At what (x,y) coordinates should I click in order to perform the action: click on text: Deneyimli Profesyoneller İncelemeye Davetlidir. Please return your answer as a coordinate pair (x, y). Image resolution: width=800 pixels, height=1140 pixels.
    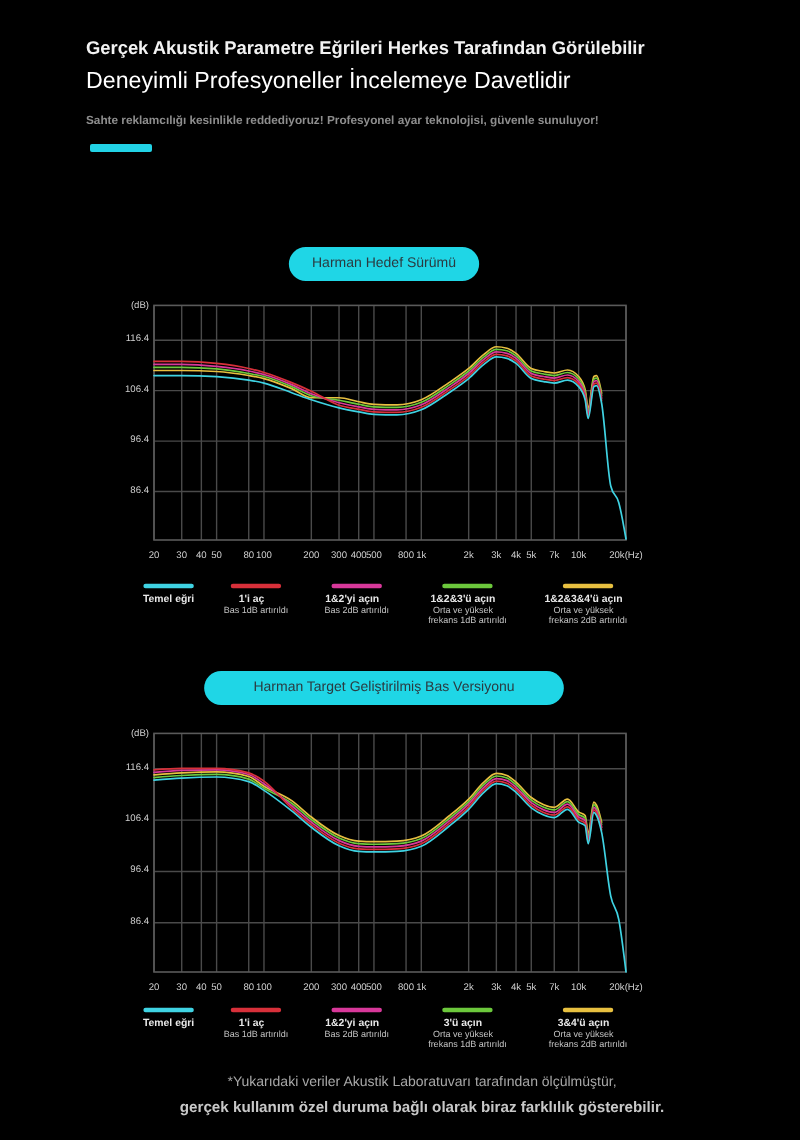
    Looking at the image, I should click on (328, 80).